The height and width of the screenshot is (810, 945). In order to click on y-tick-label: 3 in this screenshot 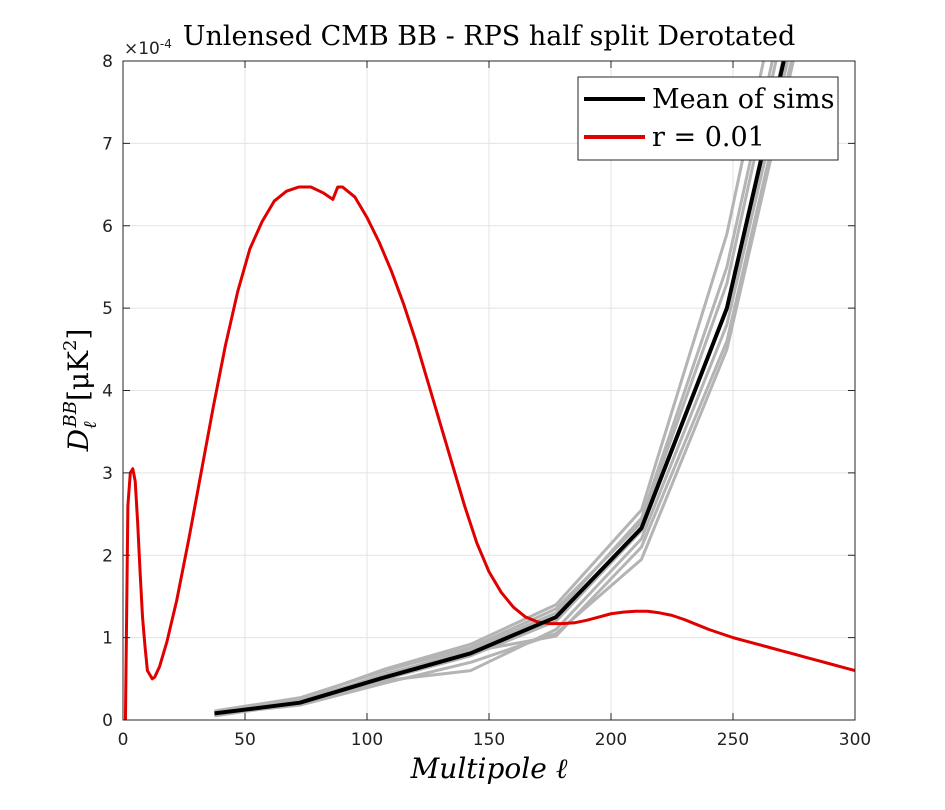, I will do `click(107, 474)`.